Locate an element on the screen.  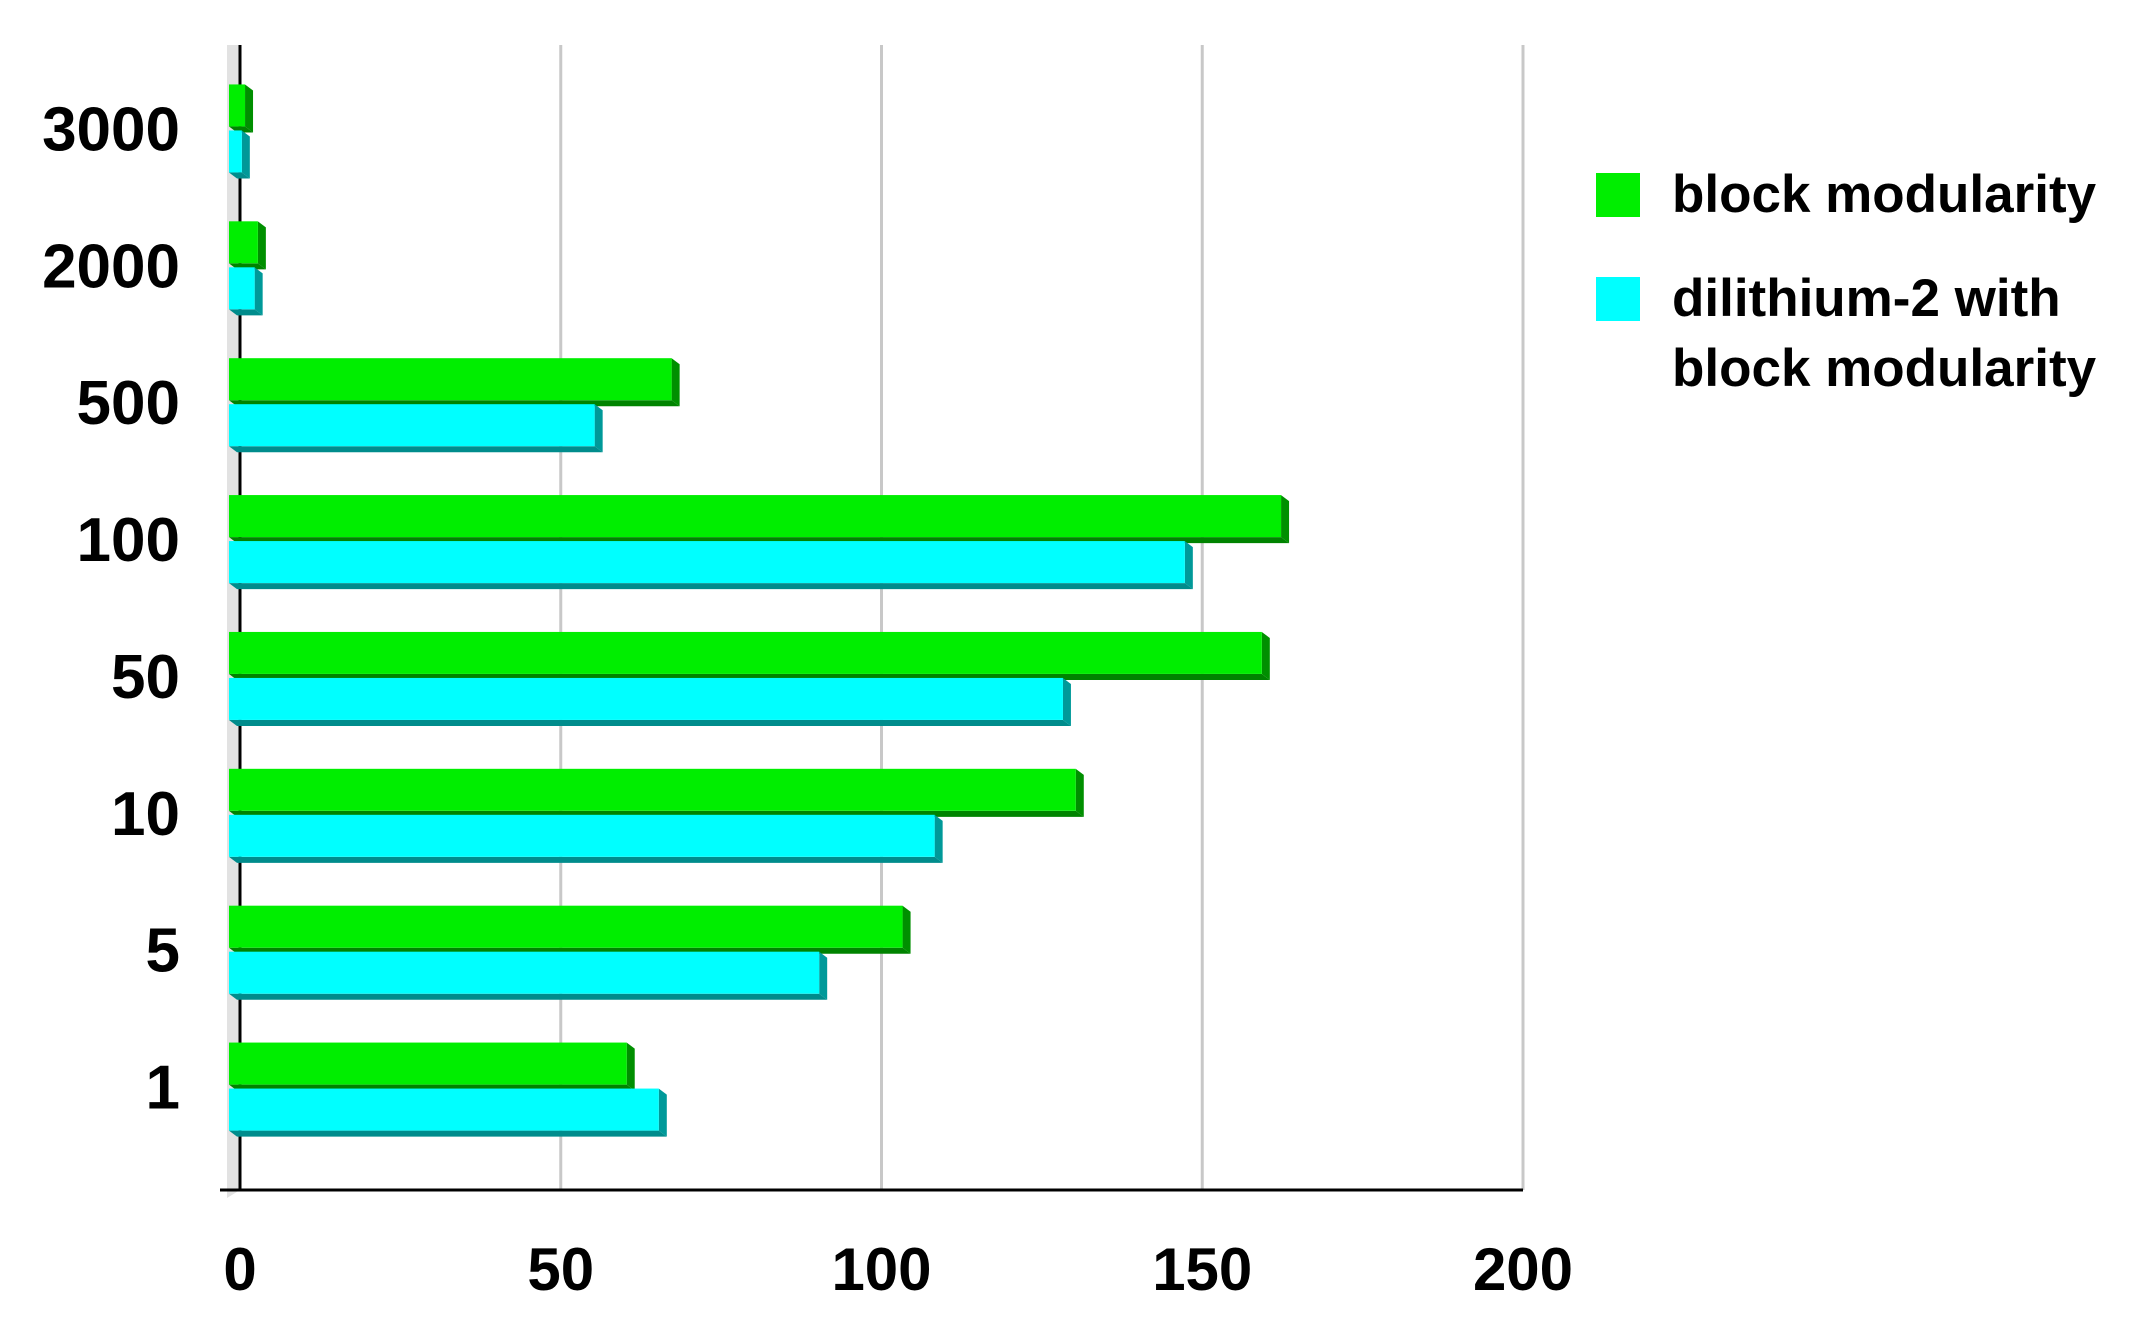
legend-item-dilithium-2: dilithium-2 with block modularity is located at coordinates (1866, 334).